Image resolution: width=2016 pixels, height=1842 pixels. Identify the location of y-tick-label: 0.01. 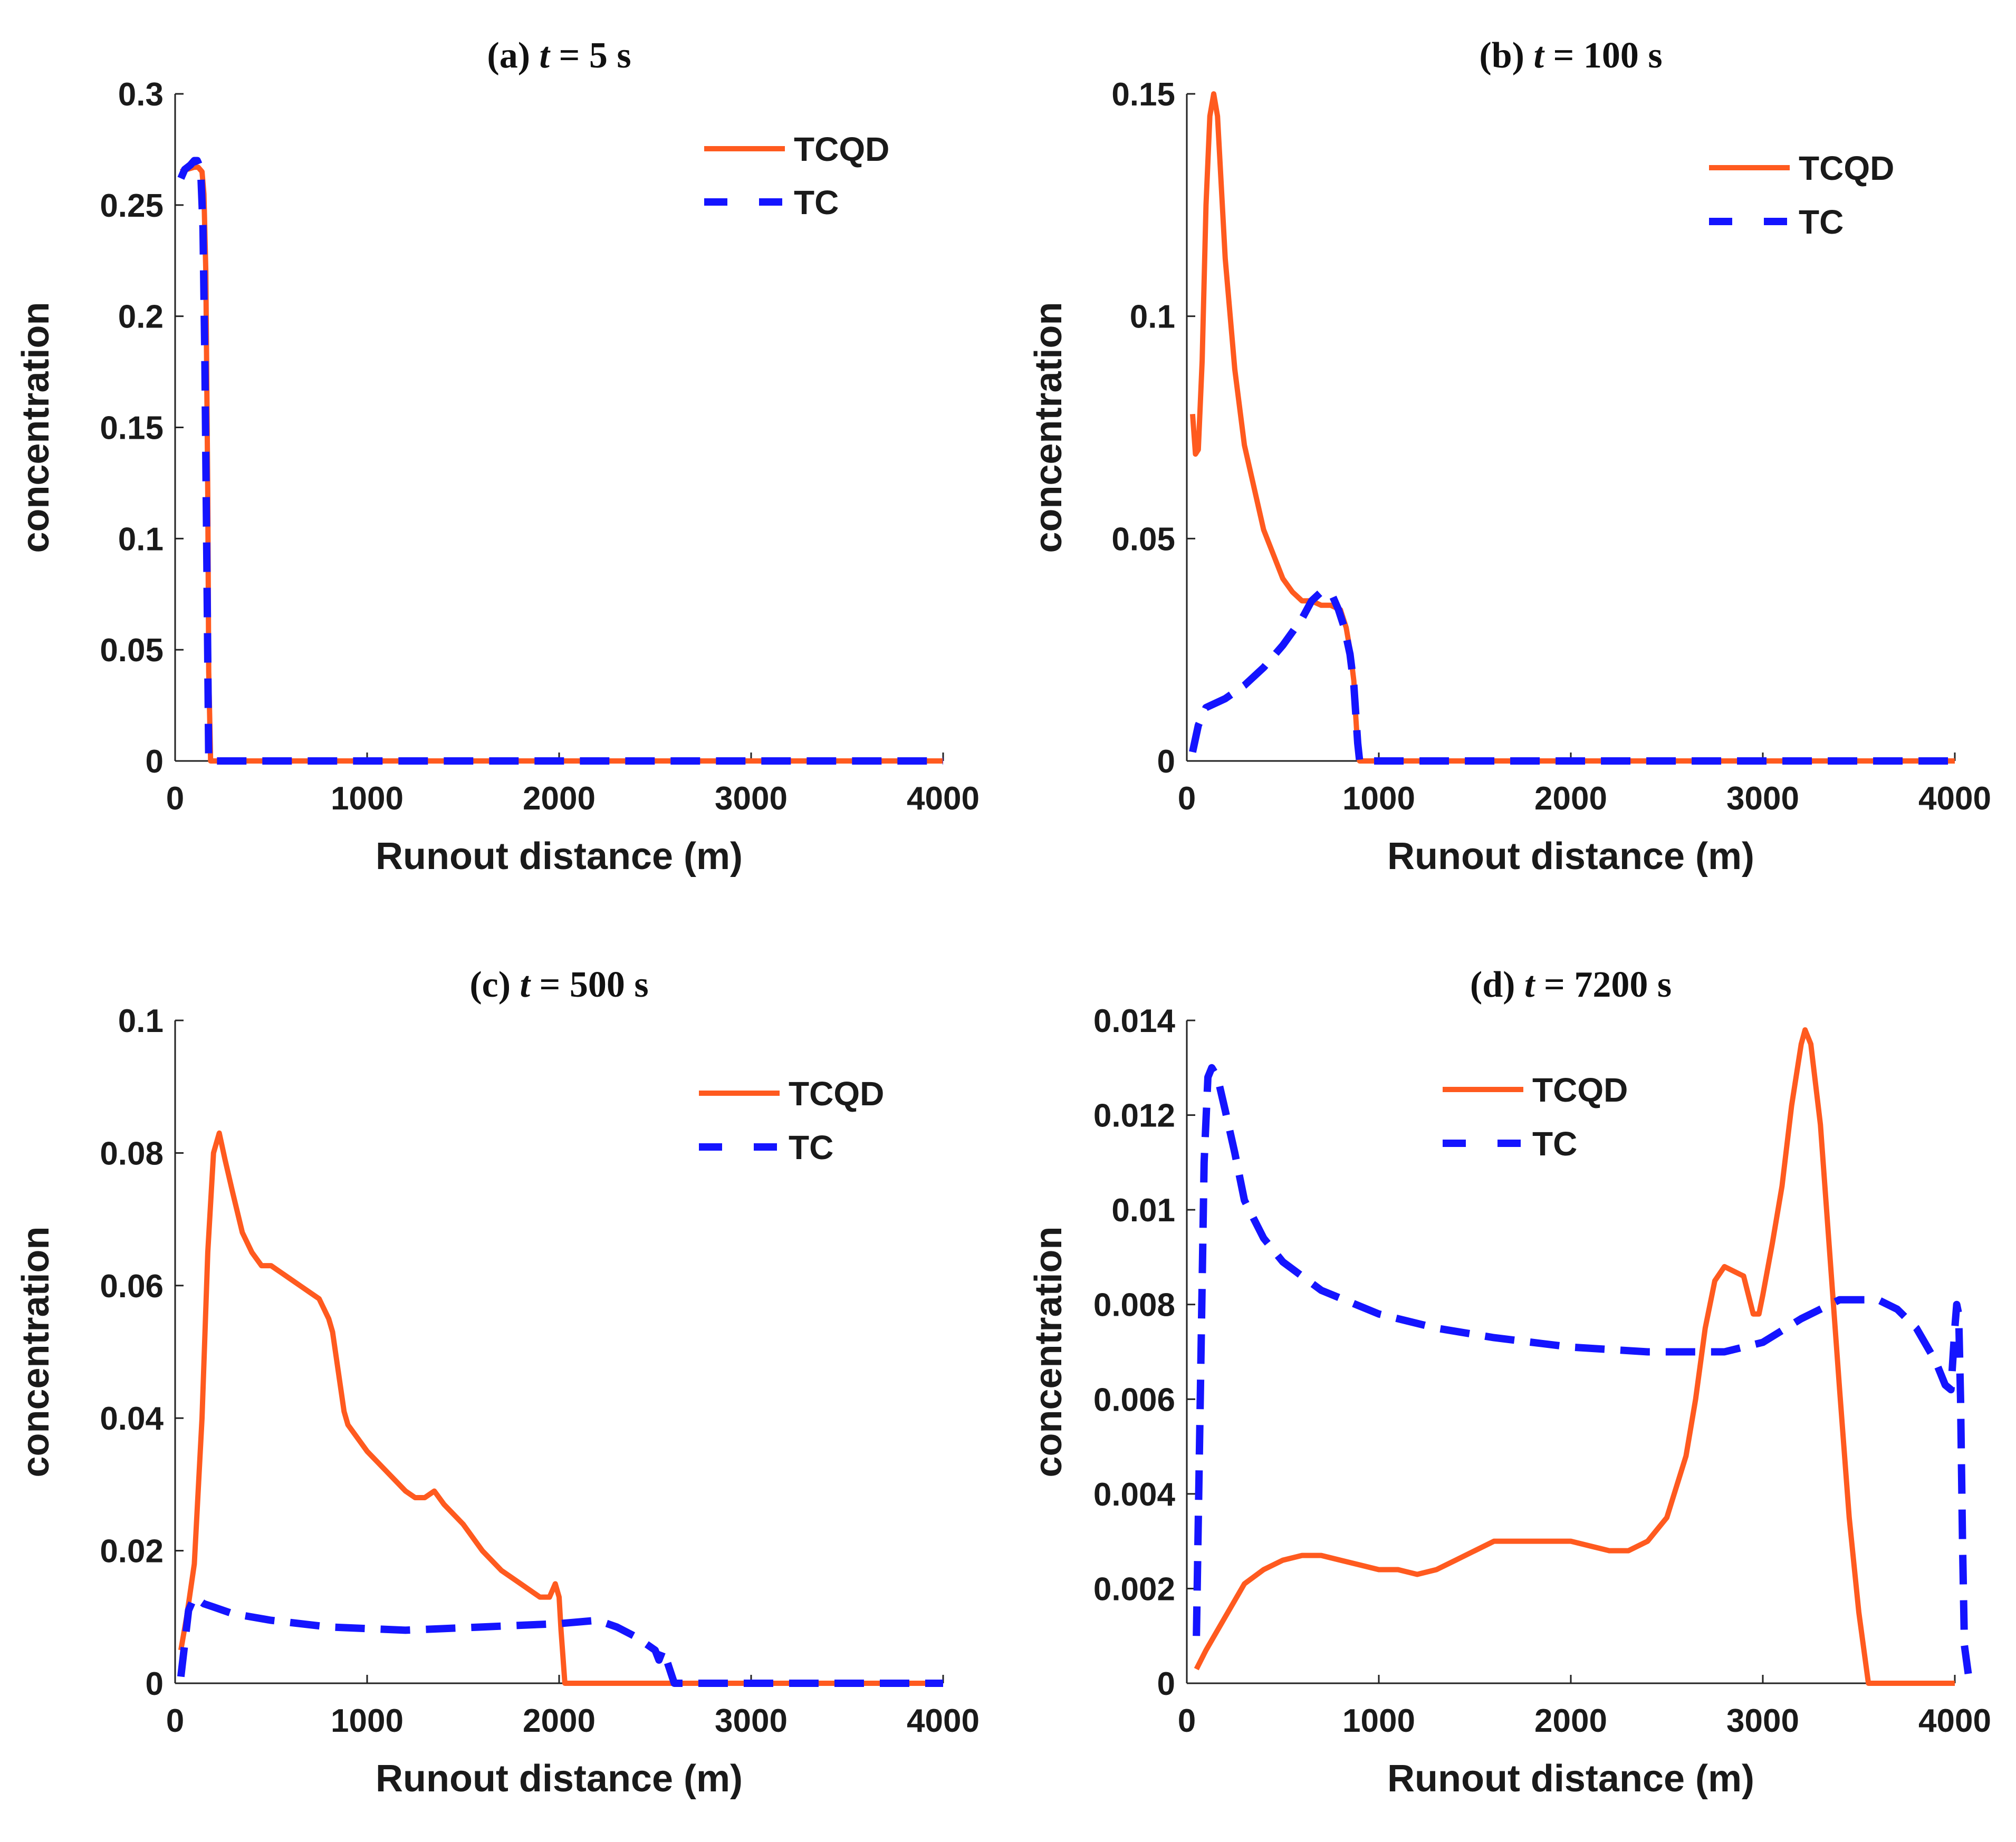
(1143, 1210).